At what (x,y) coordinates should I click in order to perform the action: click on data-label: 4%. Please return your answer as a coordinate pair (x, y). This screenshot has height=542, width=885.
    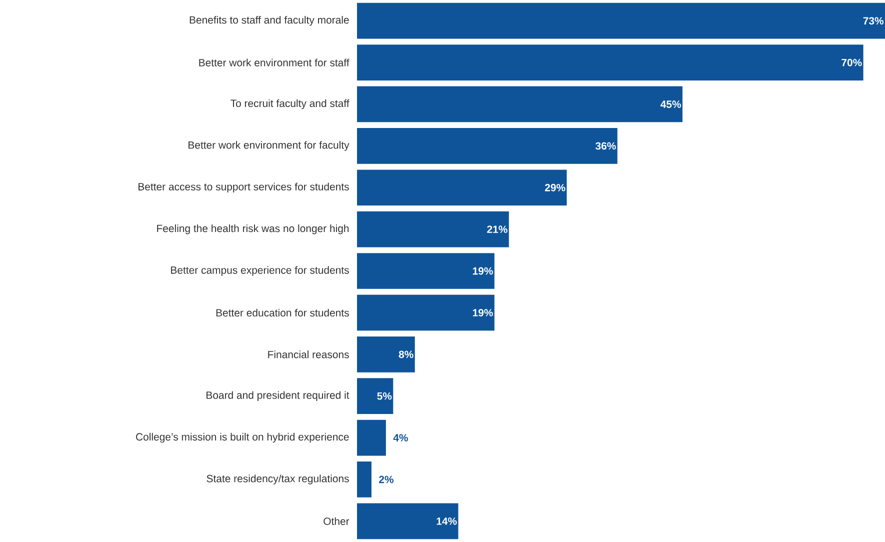
    Looking at the image, I should click on (400, 438).